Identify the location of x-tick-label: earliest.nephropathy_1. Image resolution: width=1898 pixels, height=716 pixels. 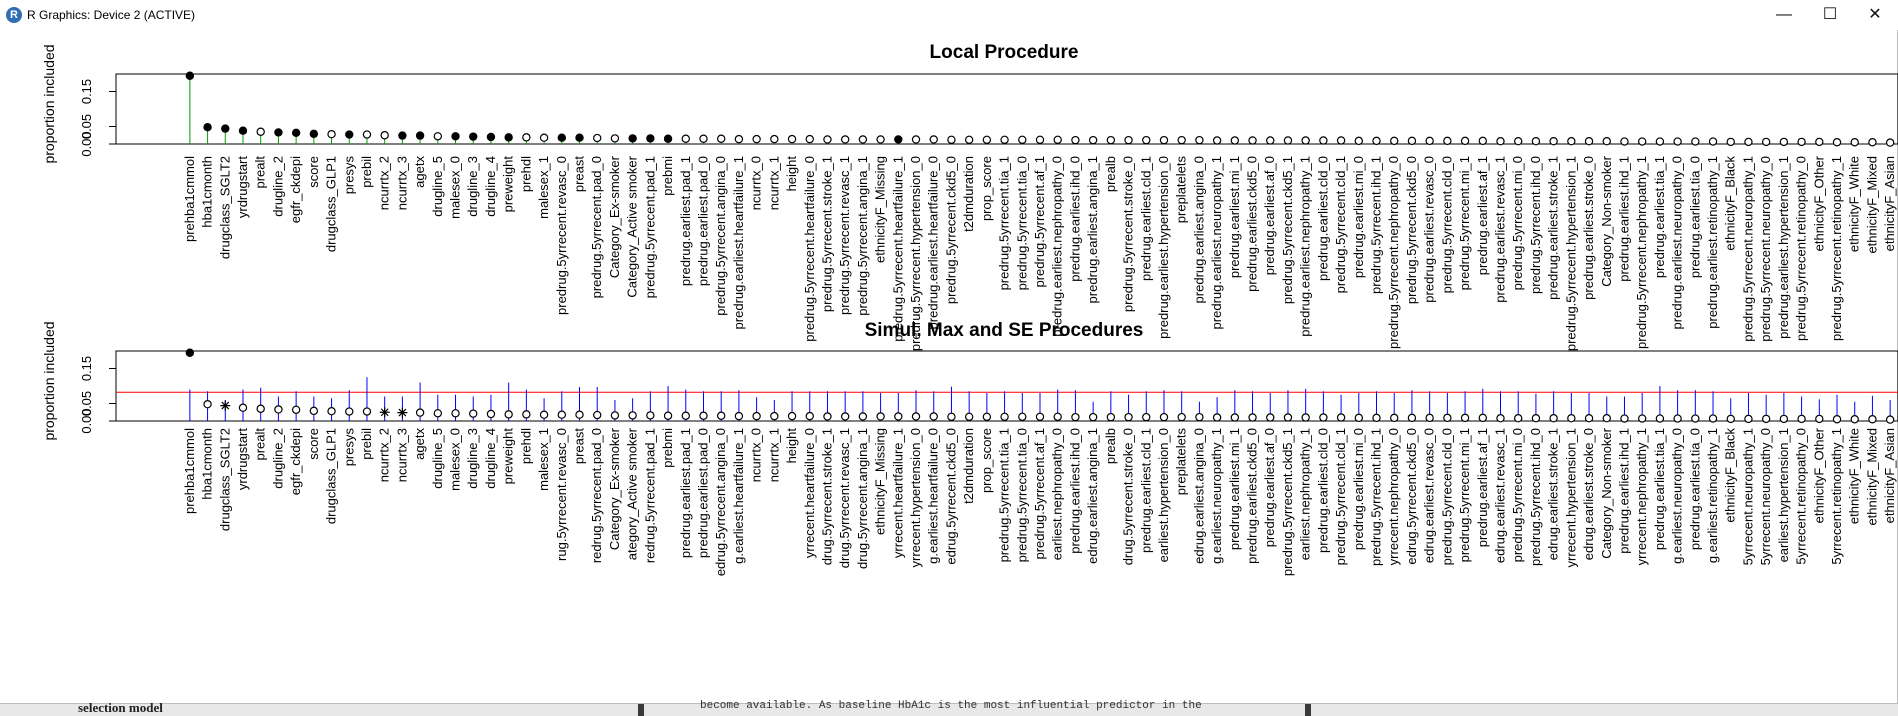
(1305, 494).